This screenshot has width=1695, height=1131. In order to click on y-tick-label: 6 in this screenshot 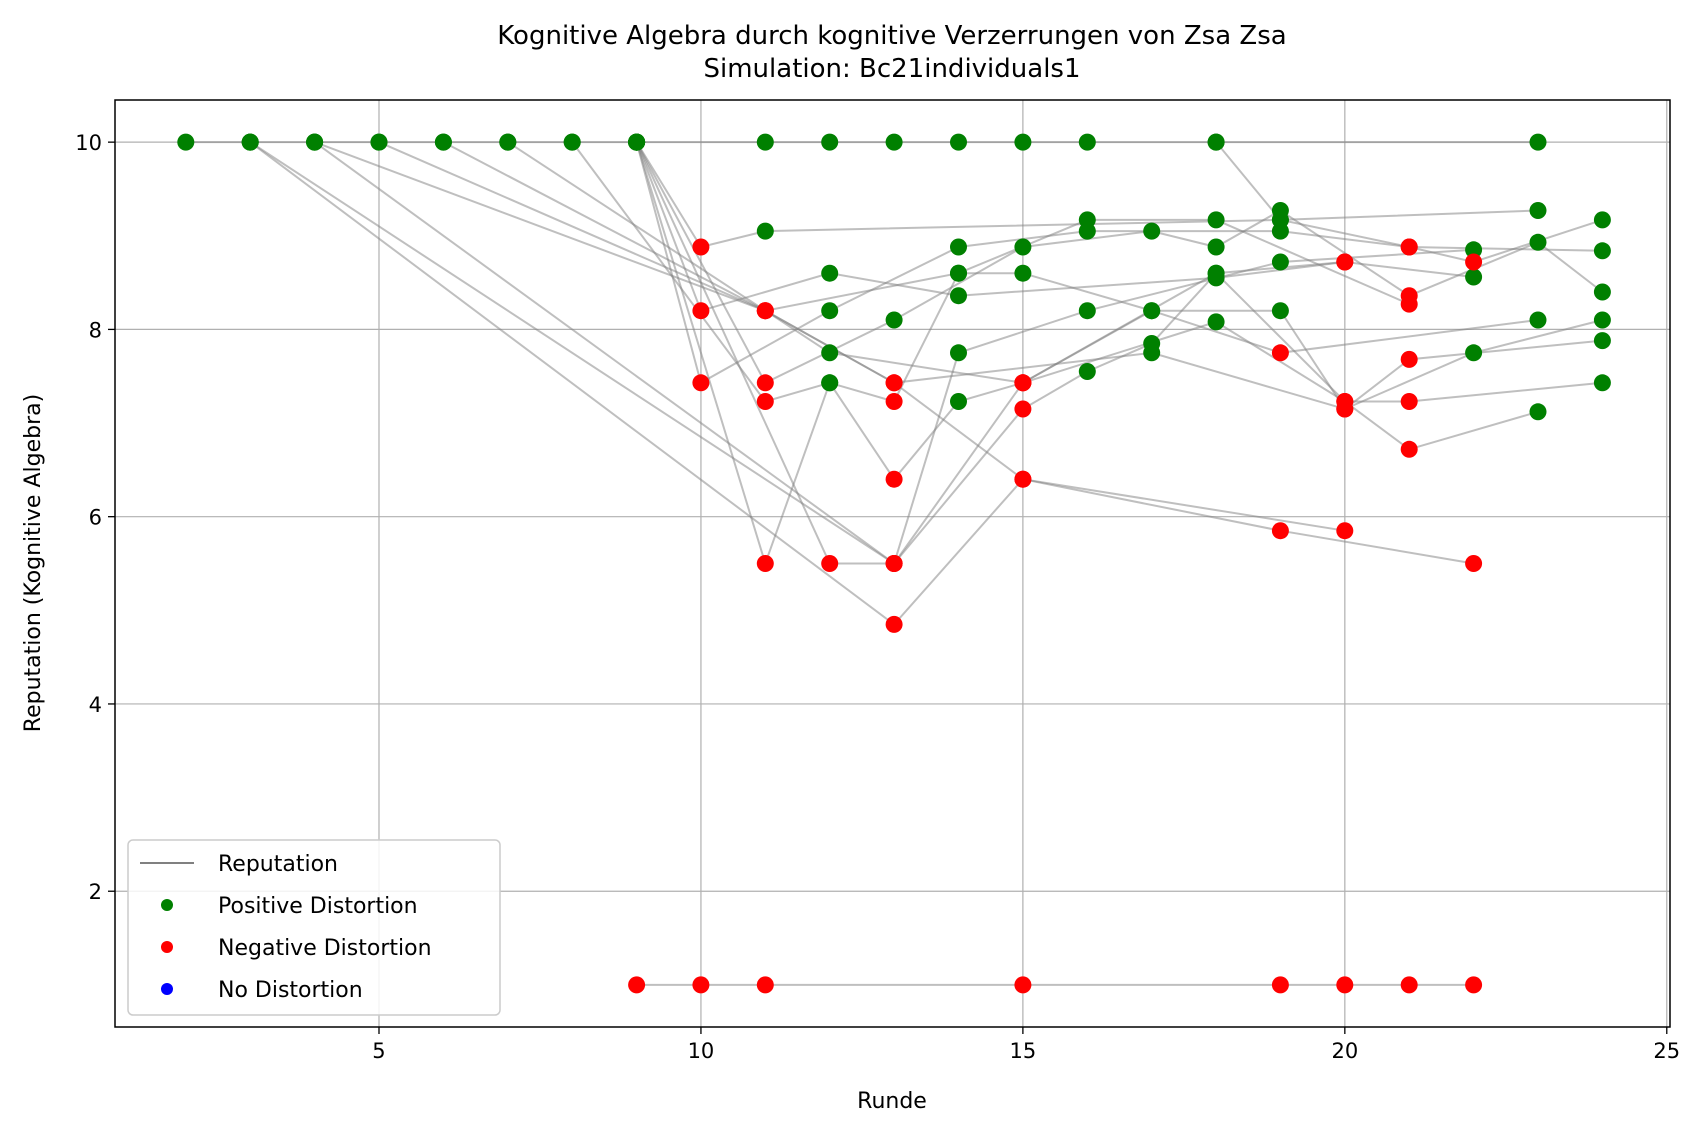, I will do `click(95, 518)`.